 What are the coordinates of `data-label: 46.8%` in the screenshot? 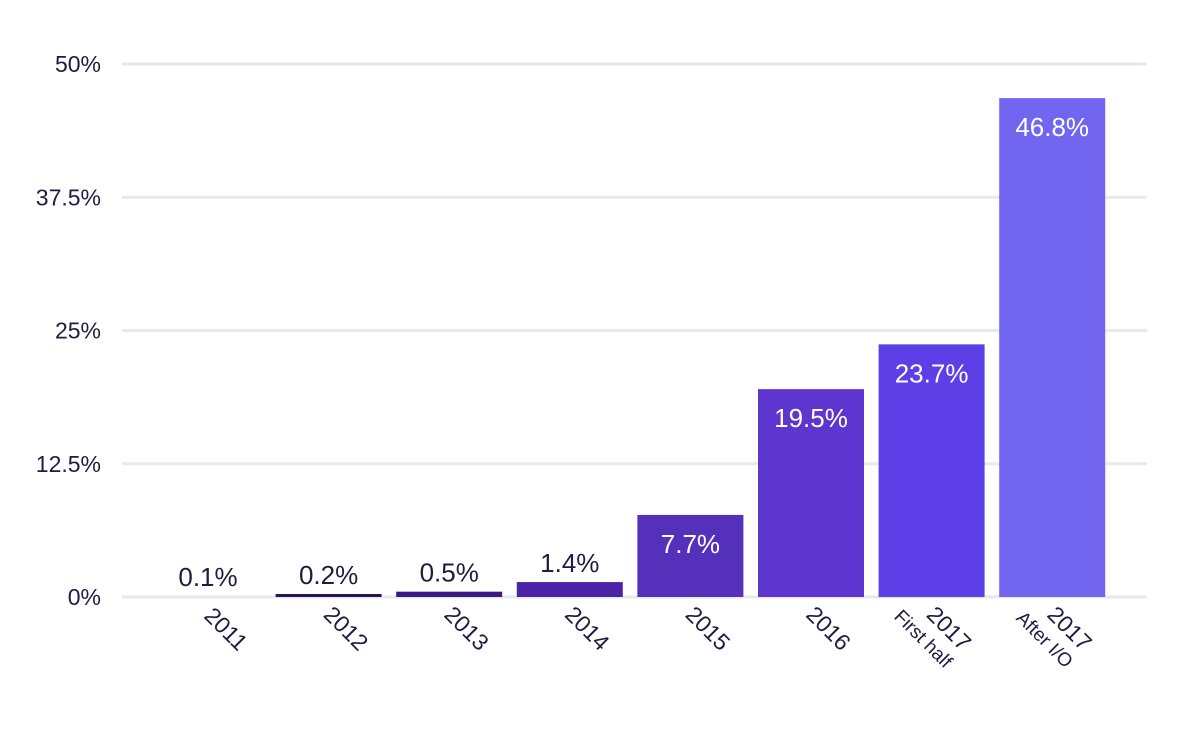 It's located at (1052, 127).